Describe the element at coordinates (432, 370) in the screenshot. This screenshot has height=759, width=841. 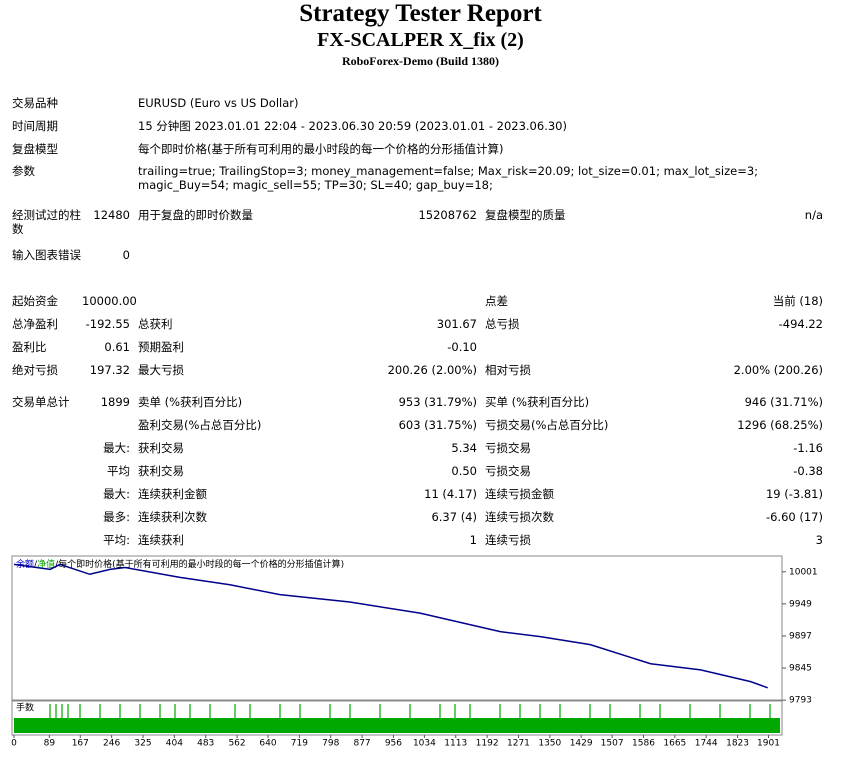
I see `stat-value: 200.26 (2.00%)` at that location.